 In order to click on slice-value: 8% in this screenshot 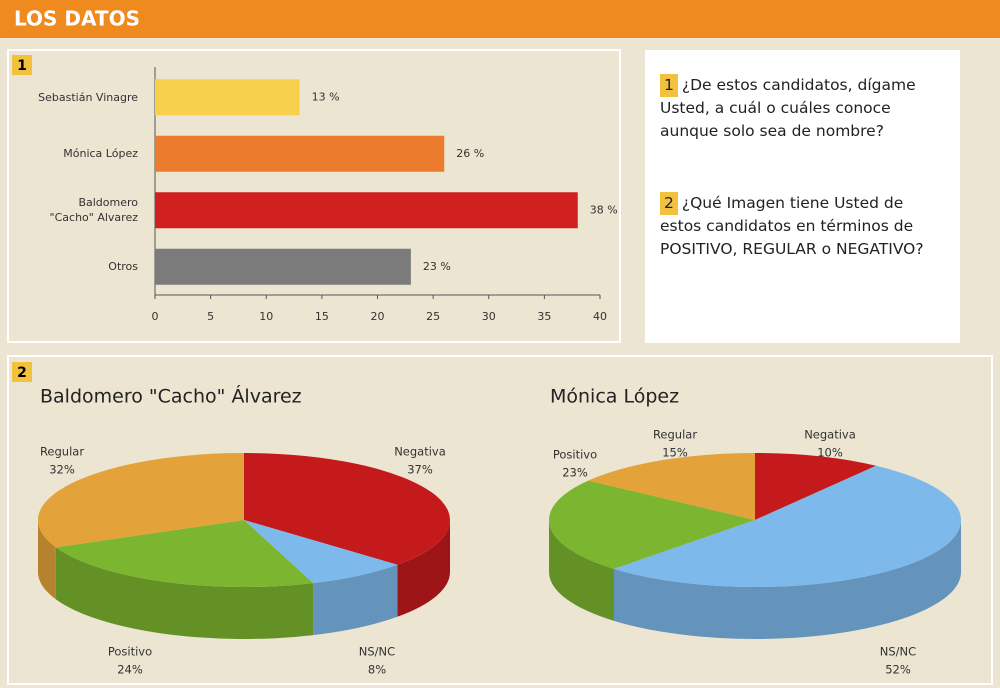, I will do `click(377, 670)`.